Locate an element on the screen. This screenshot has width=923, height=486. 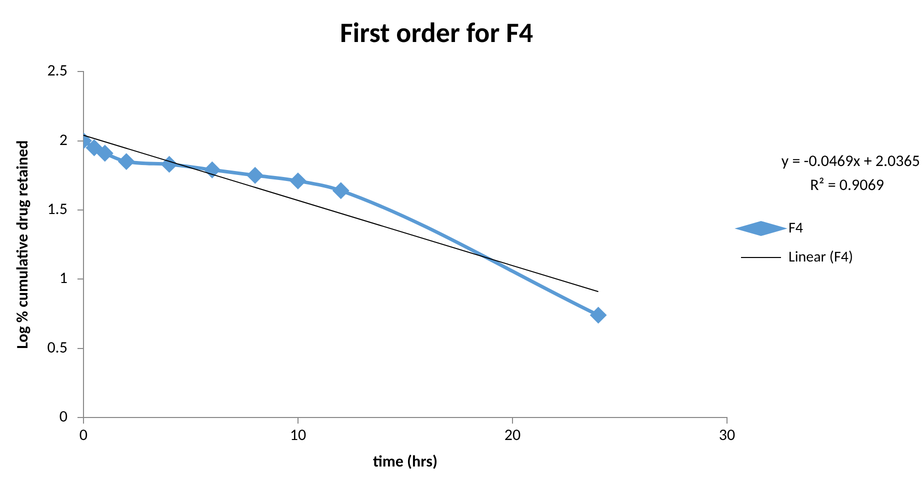
y-tick-label: 2 is located at coordinates (63, 140).